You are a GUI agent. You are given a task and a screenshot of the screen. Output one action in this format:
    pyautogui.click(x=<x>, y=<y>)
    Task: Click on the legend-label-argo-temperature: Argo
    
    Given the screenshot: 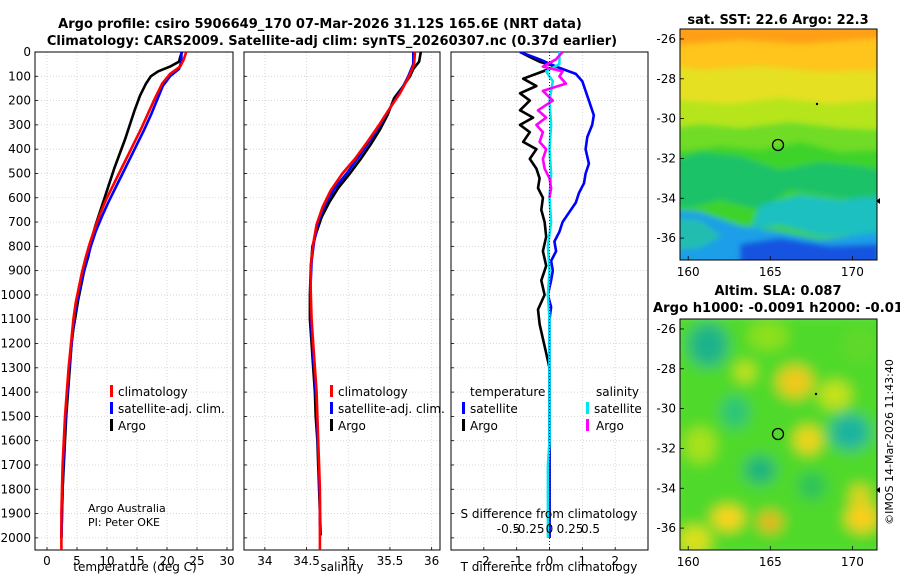 What is the action you would take?
    pyautogui.click(x=484, y=426)
    